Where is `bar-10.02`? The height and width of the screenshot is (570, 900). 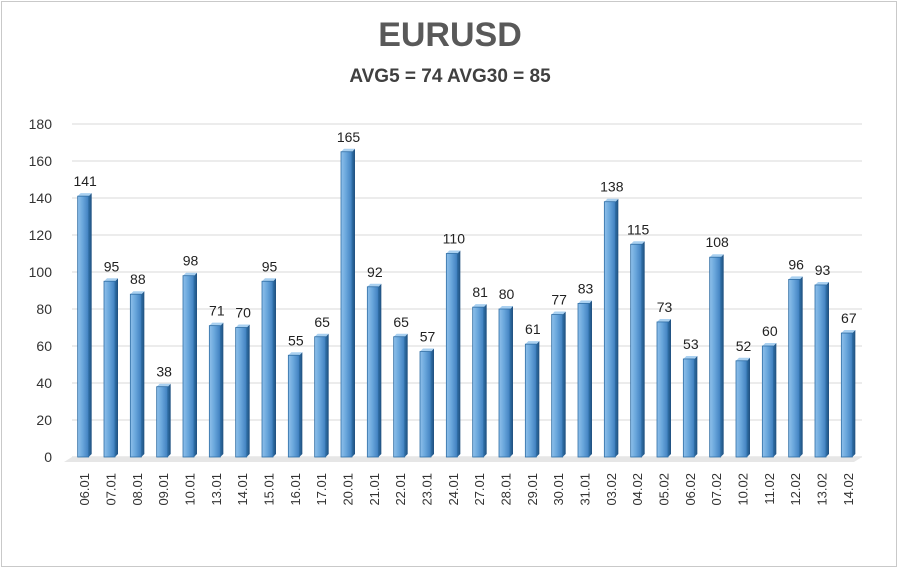
bar-10.02 is located at coordinates (742, 407).